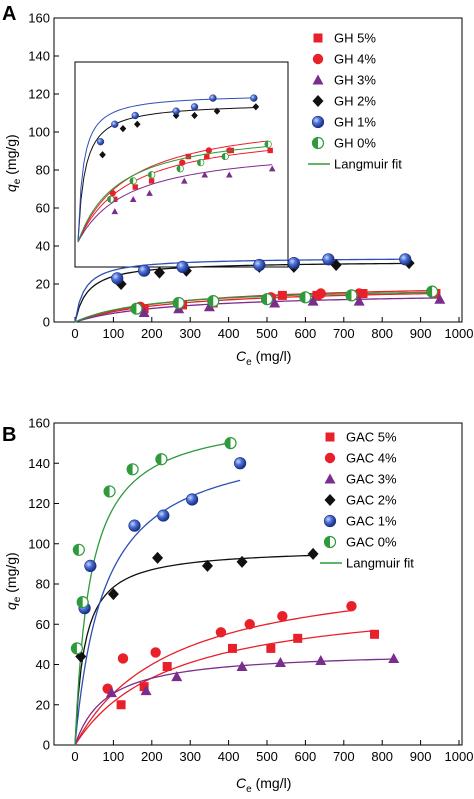 This screenshot has width=474, height=799. Describe the element at coordinates (355, 59) in the screenshot. I see `legend-label-gh-4pct: GH 4%` at that location.